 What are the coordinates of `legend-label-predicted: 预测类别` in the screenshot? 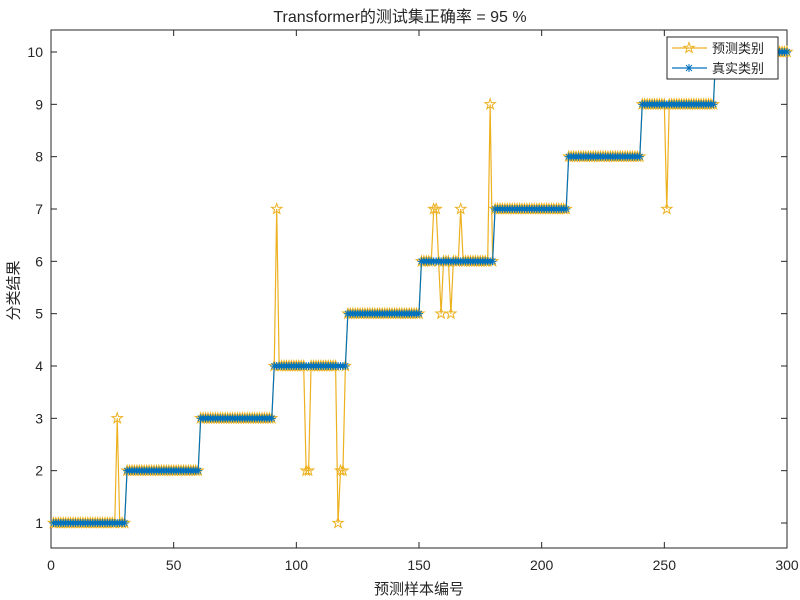 It's located at (738, 48).